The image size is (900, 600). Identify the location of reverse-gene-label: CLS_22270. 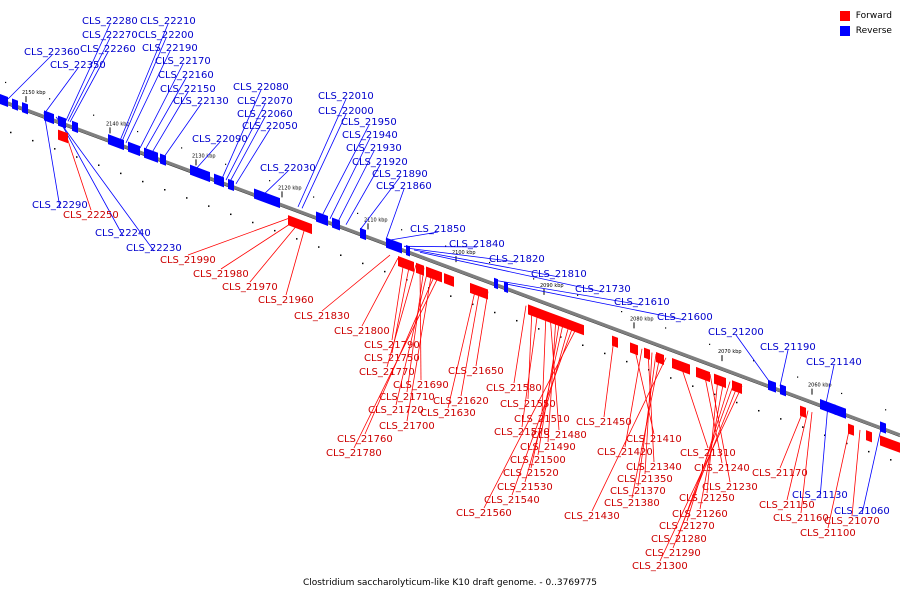
(110, 35).